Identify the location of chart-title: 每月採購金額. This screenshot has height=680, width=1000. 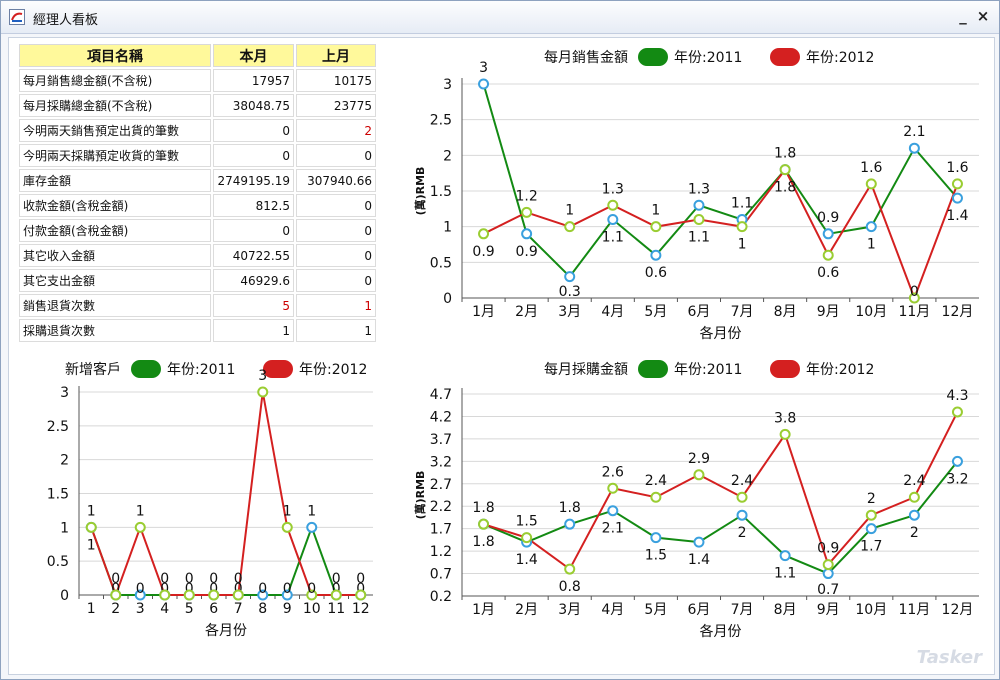
(586, 370).